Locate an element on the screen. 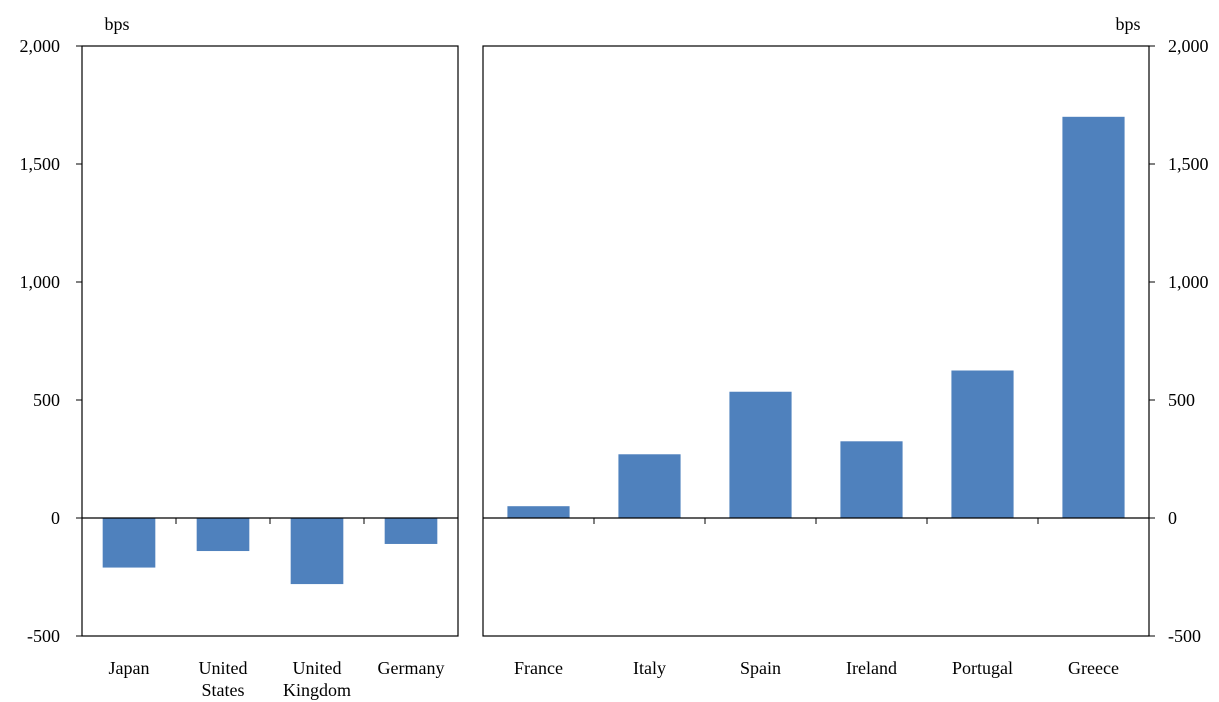 This screenshot has height=702, width=1219. bar-ireland is located at coordinates (871, 479).